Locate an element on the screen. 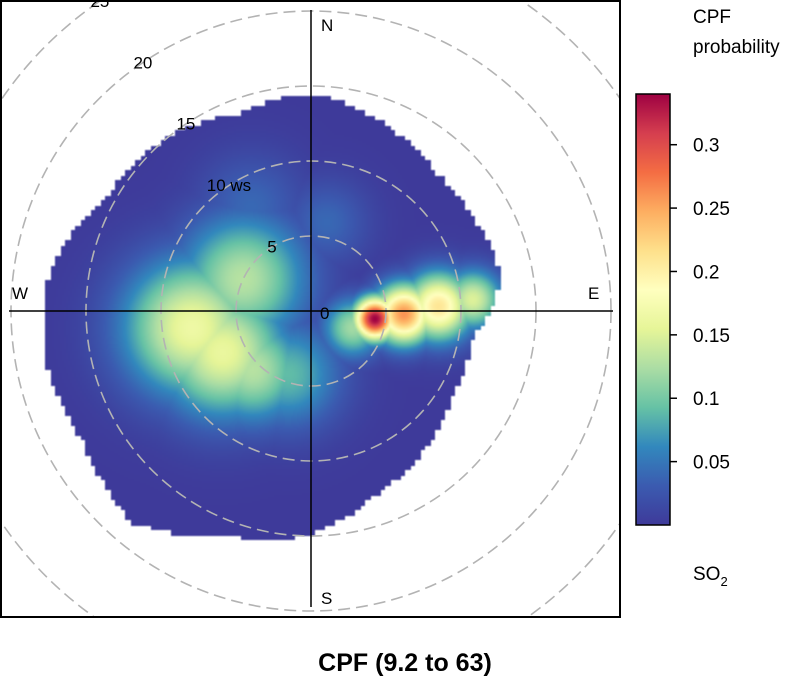  colorbar-frame is located at coordinates (653, 309).